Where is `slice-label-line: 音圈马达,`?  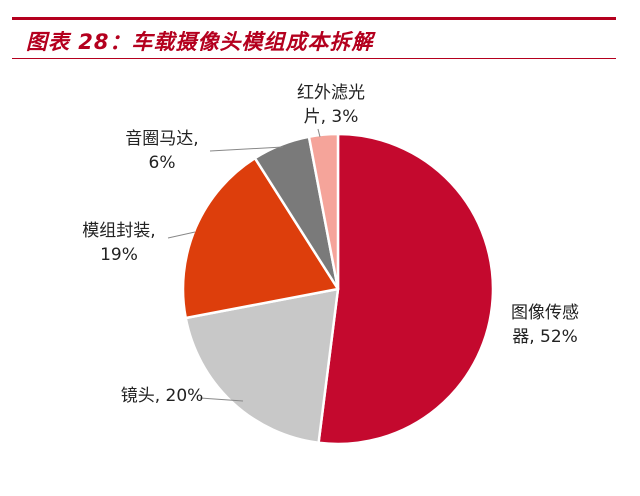 slice-label-line: 音圈马达, is located at coordinates (161, 139).